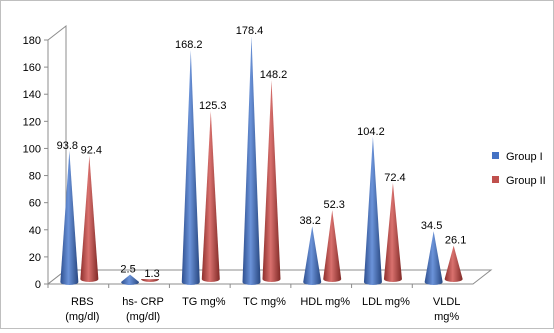 This screenshot has width=554, height=333. I want to click on data-label: 125.3, so click(213, 106).